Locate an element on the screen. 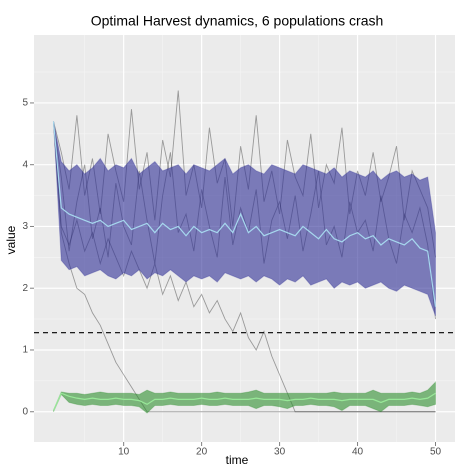 This screenshot has width=474, height=474. x-axis-label: time is located at coordinates (237, 460).